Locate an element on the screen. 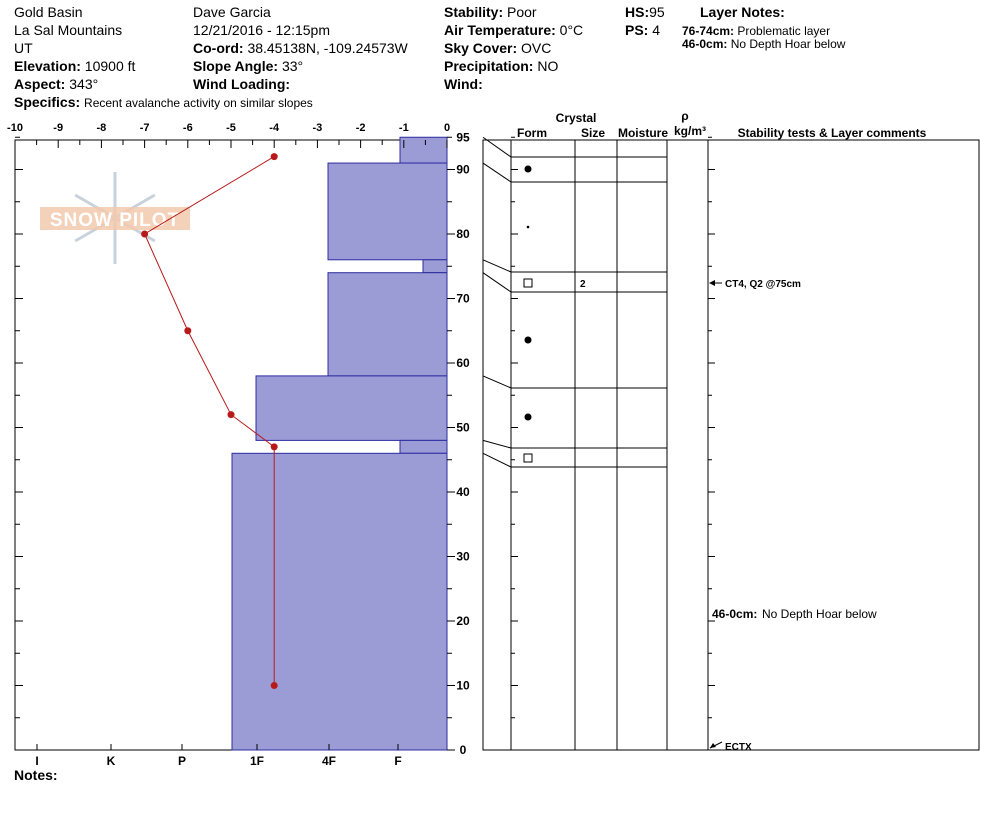 This screenshot has height=840, width=994. layer-note-text: Problematic layer is located at coordinates (784, 31).